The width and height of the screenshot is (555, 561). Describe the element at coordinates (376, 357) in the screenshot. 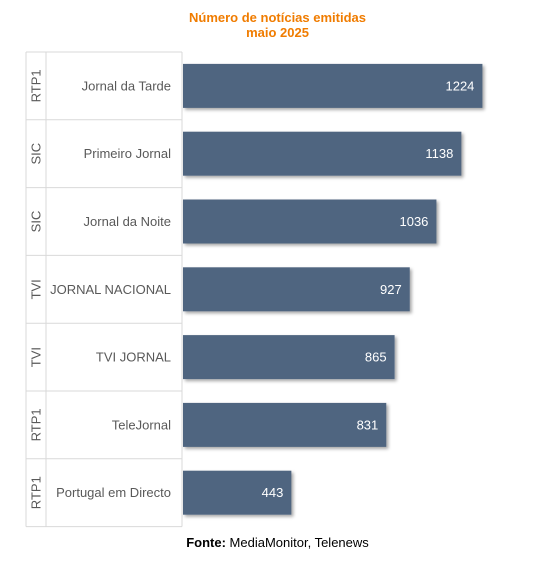

I see `data-label: 865` at that location.